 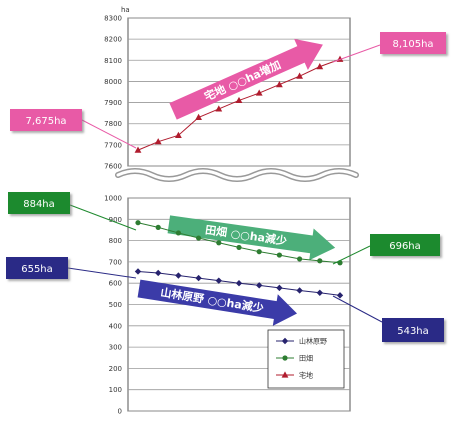 I want to click on upper-y-tick-label: 7600, so click(x=113, y=167).